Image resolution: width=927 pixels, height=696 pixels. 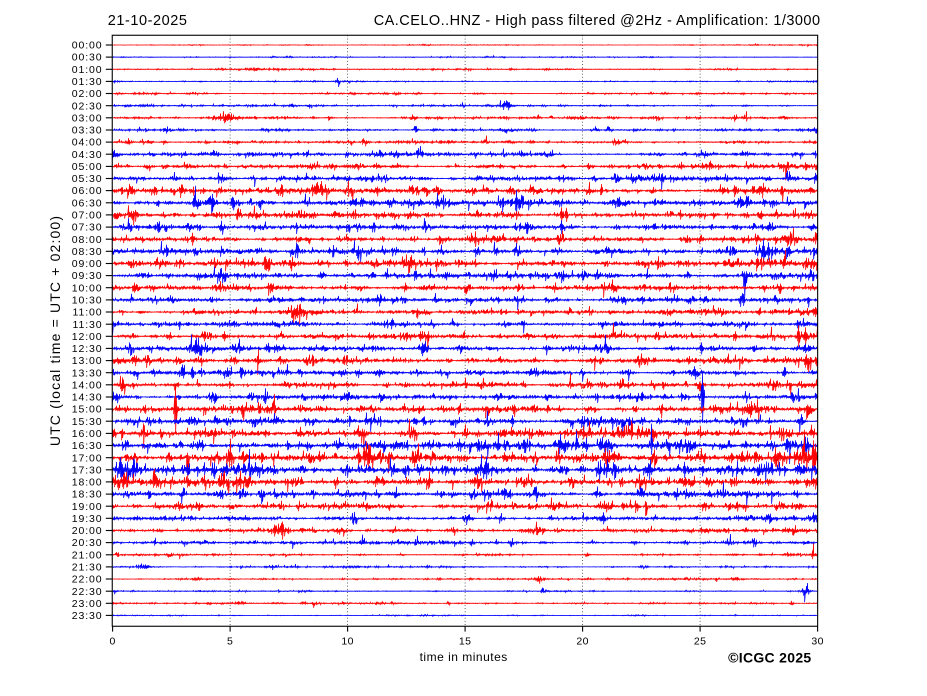 What do you see at coordinates (87, 203) in the screenshot?
I see `svg-text: 06:30` at bounding box center [87, 203].